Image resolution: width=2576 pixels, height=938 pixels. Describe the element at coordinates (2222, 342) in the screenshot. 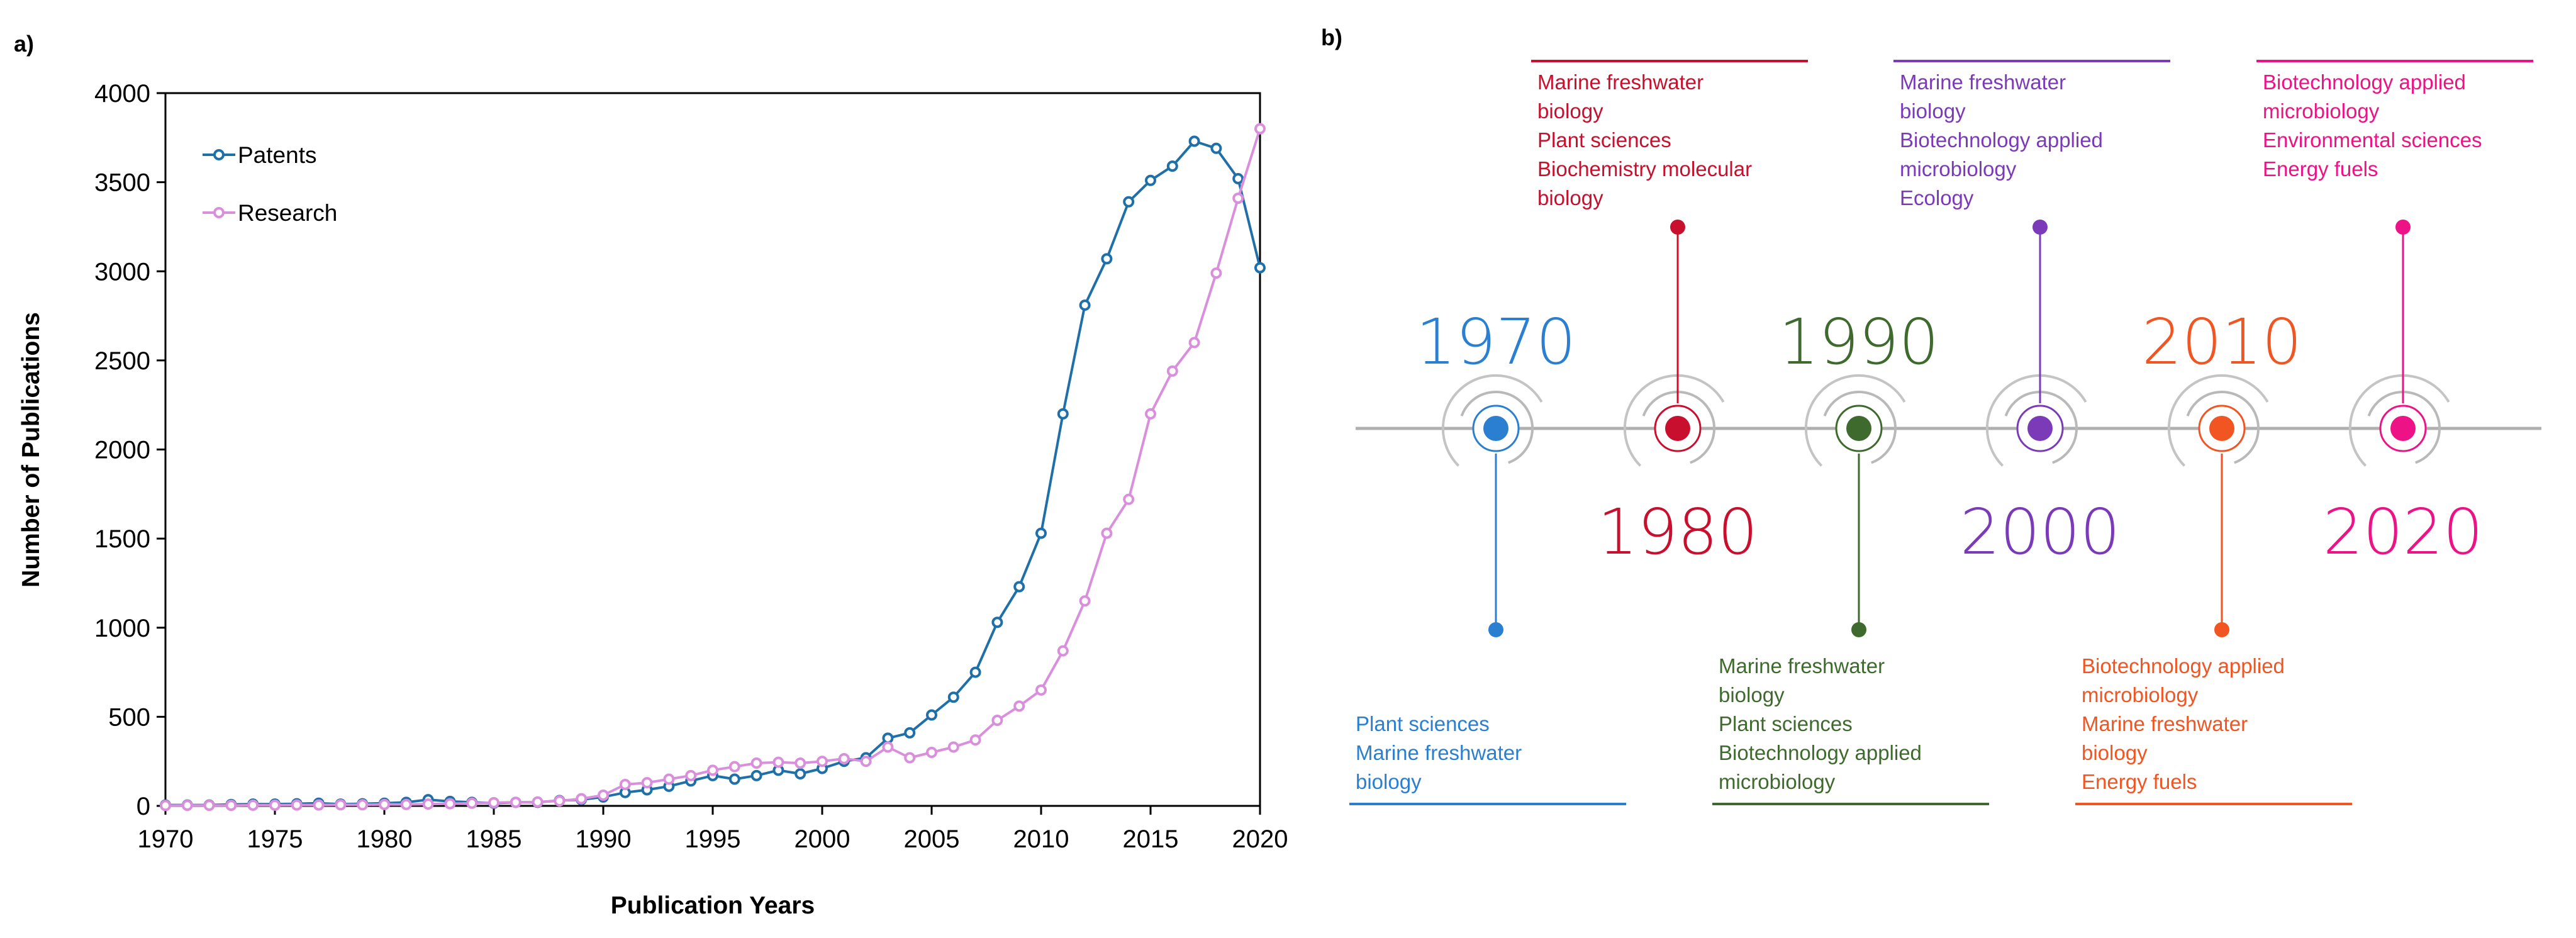

I see `decade-year-label: 2010` at that location.